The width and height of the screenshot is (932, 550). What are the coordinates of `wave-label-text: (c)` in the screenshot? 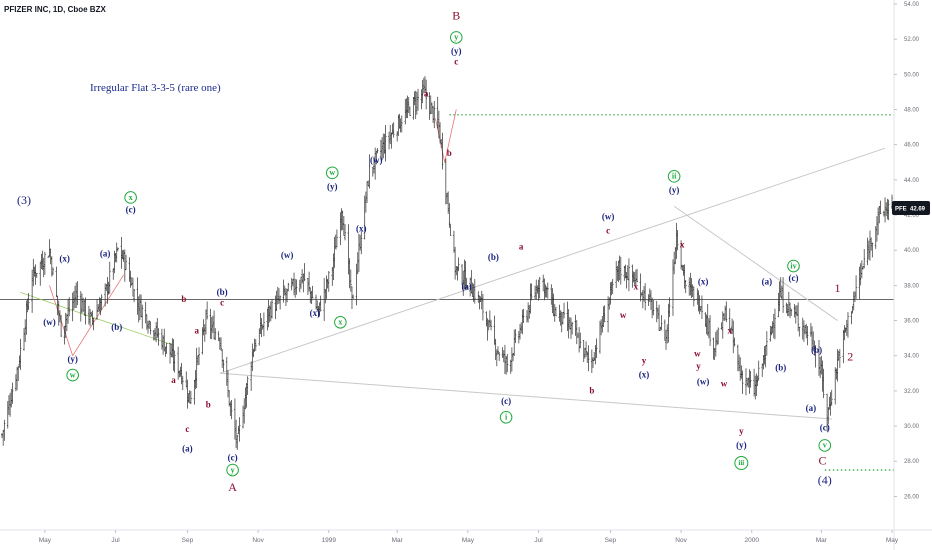 It's located at (793, 278).